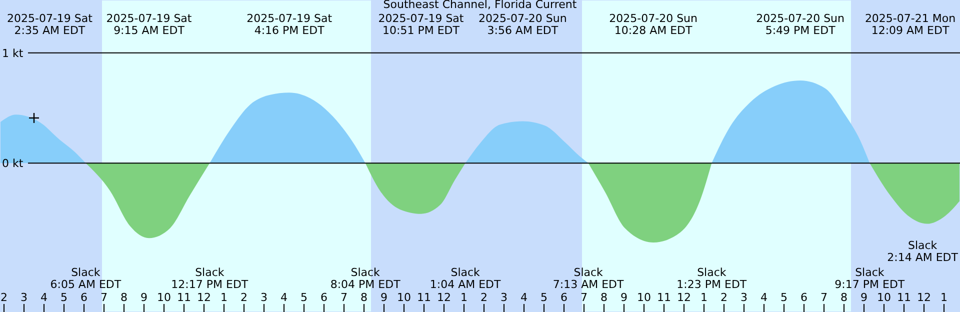 This screenshot has width=960, height=312. I want to click on annotation: 2025-07-19 Sat 9:15 AM EDT, so click(149, 24).